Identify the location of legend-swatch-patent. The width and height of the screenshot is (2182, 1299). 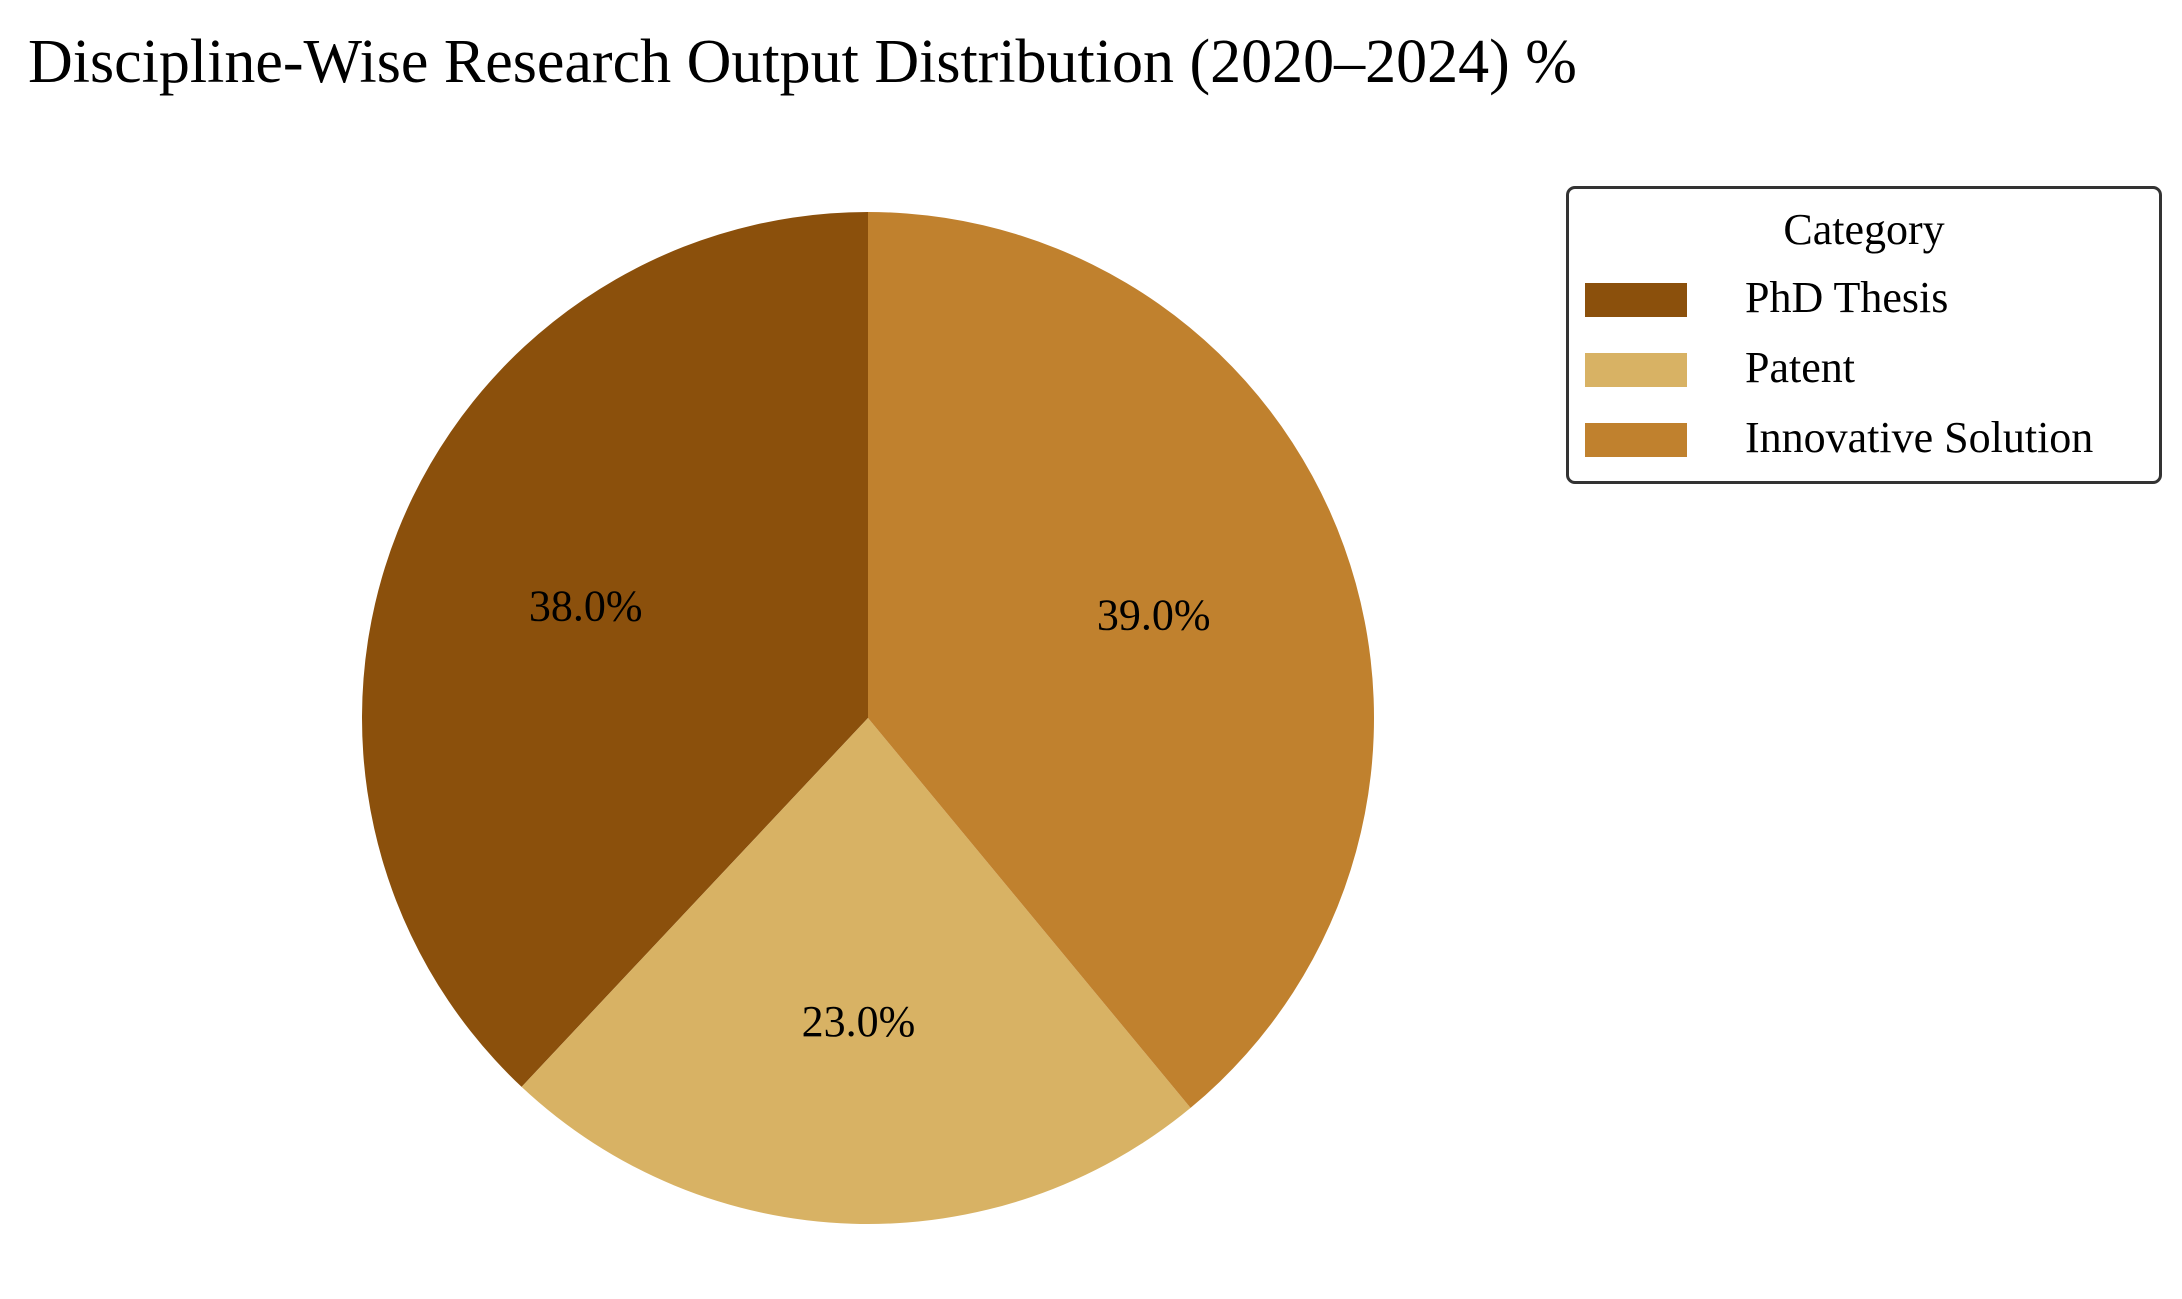
(1636, 370).